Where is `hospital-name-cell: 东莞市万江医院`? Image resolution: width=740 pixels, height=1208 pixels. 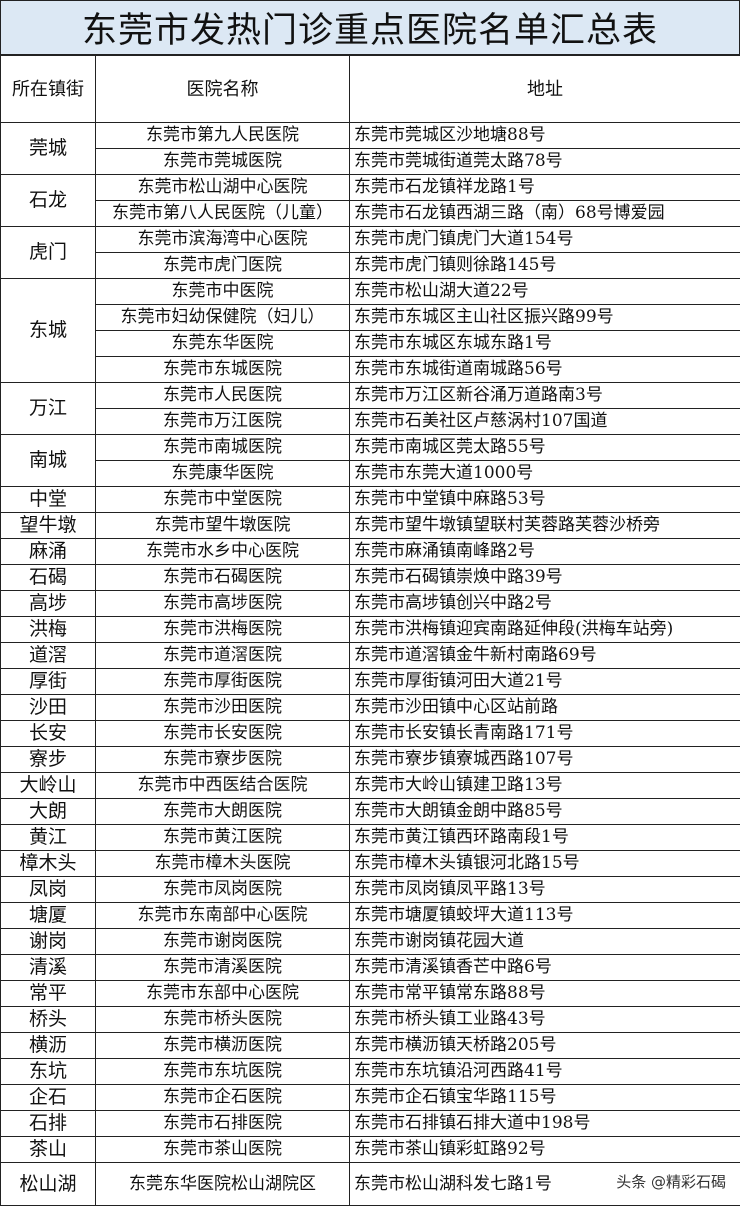 hospital-name-cell: 东莞市万江医院 is located at coordinates (222, 421).